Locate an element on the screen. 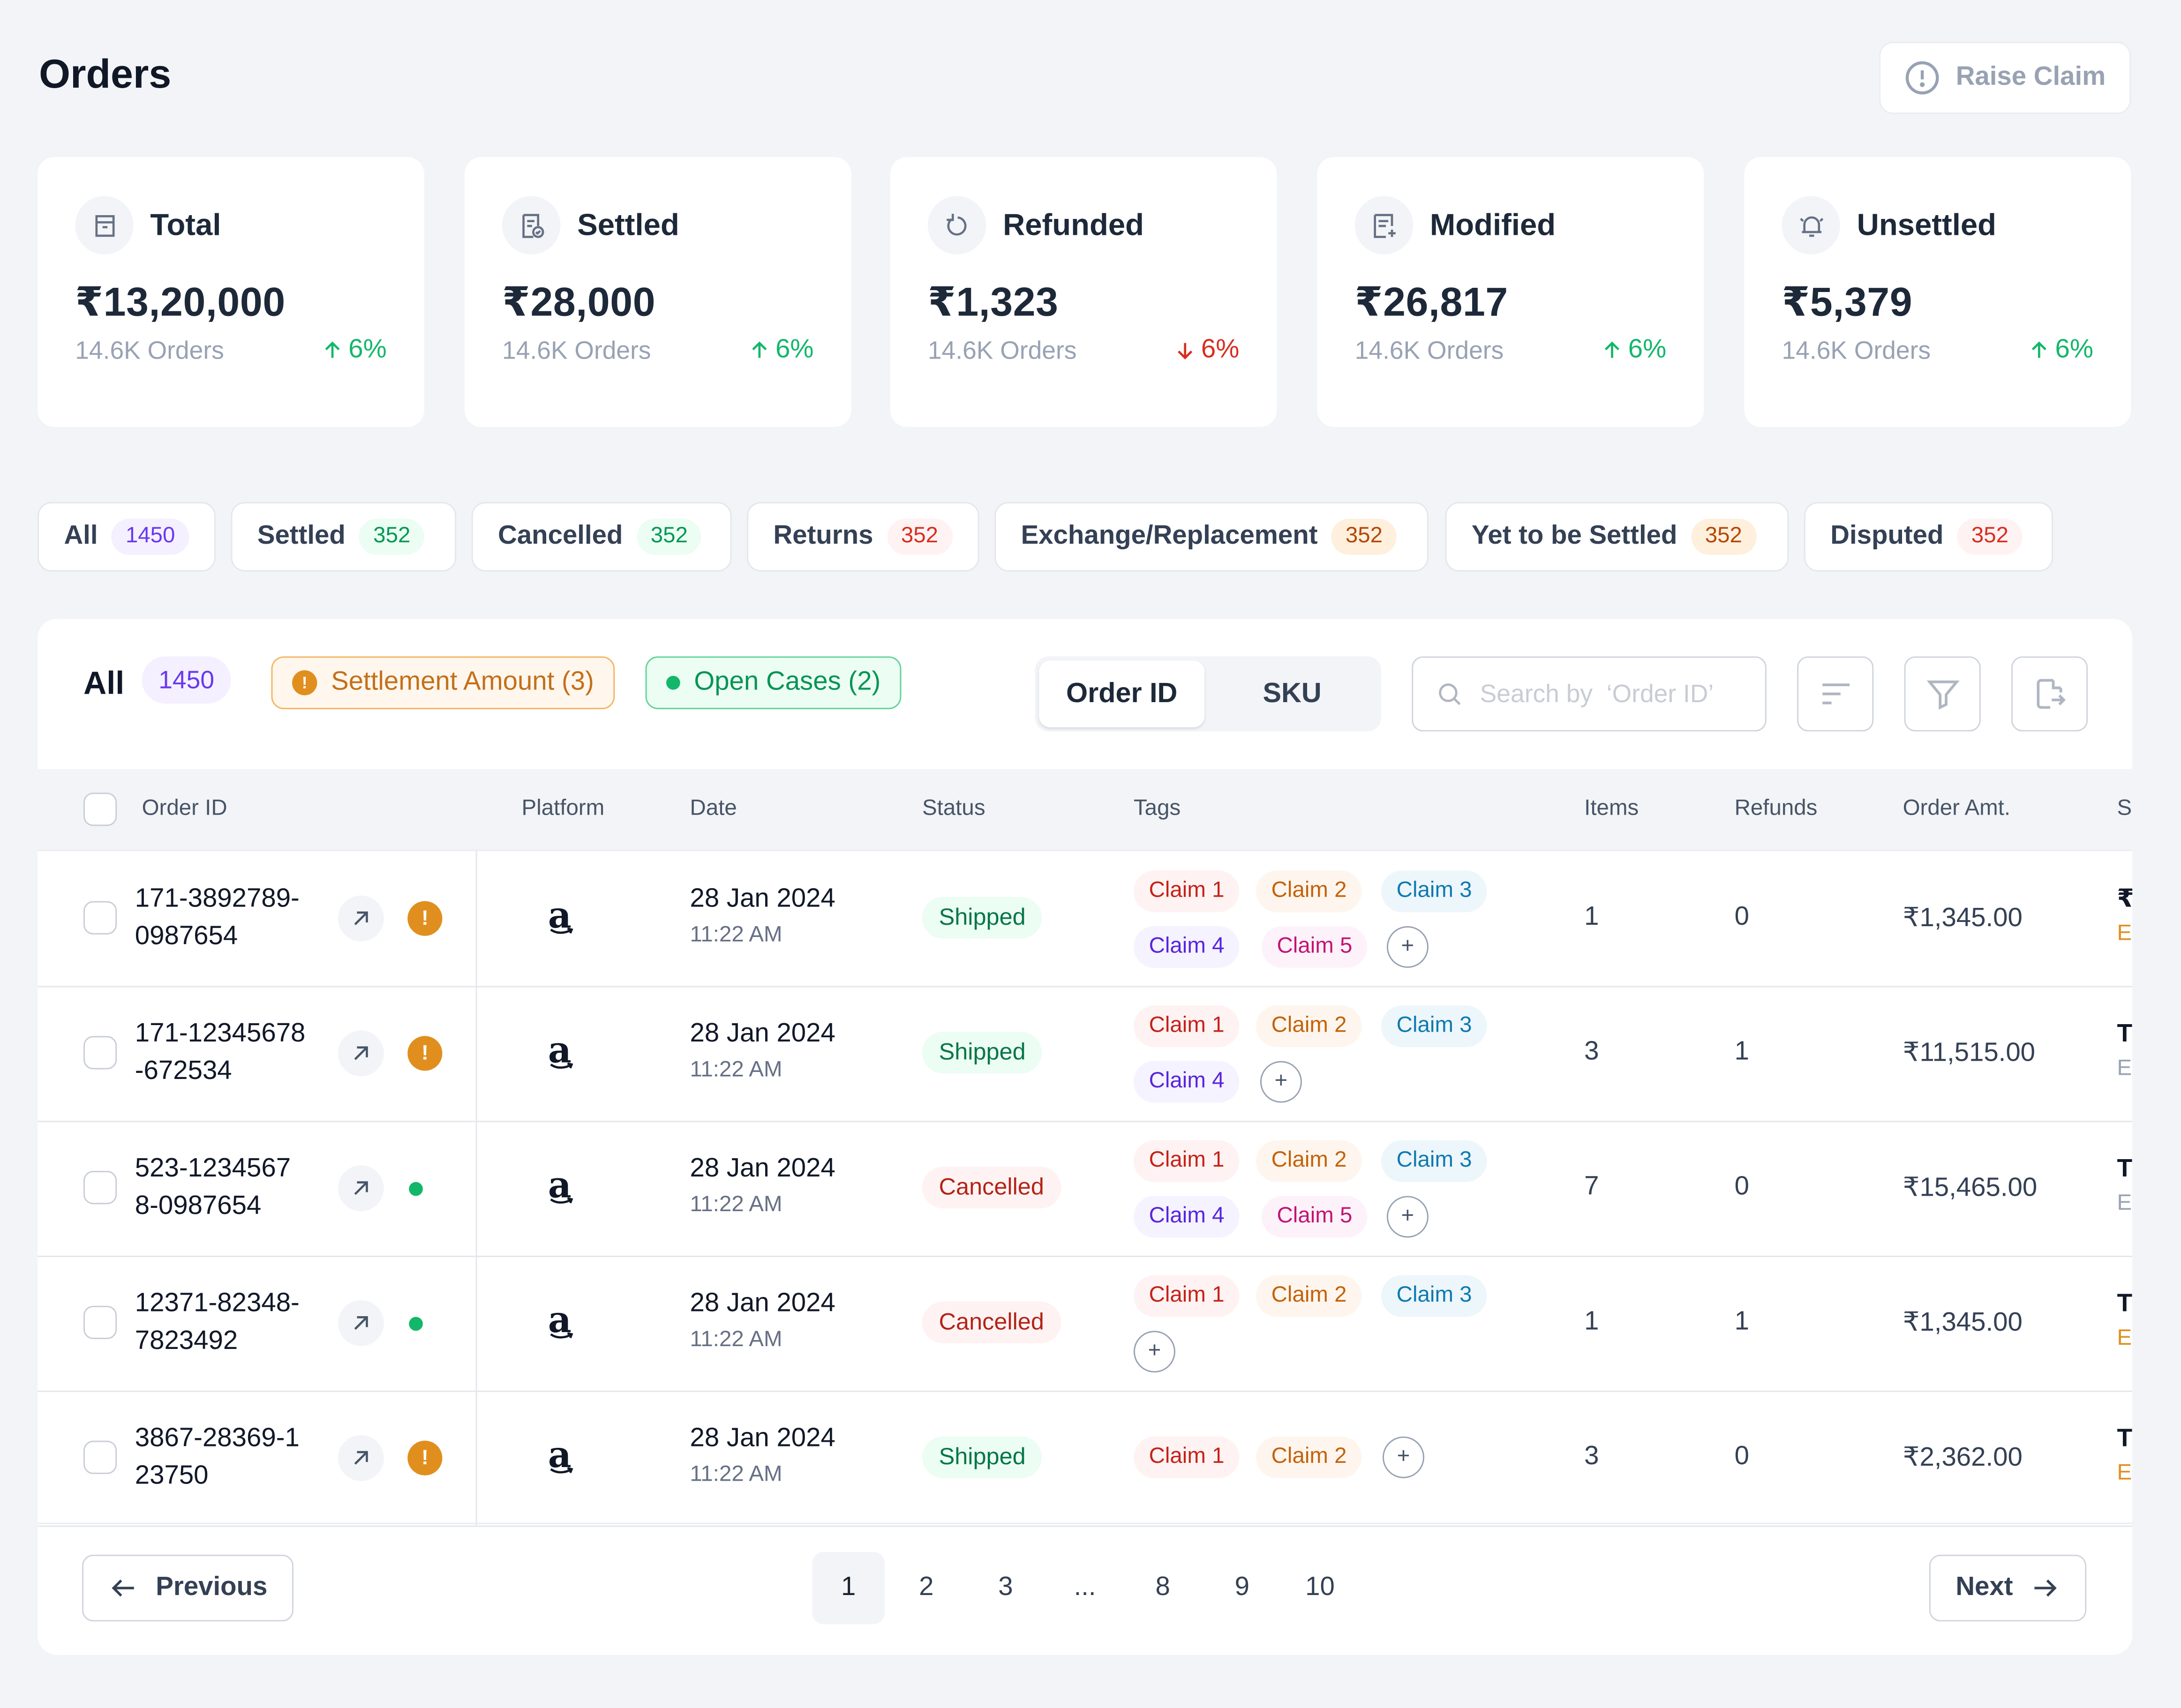 The image size is (2181, 1708). stat-card-unsettled: Unsettled ₹5,379 14.6K Orders 6% is located at coordinates (1937, 292).